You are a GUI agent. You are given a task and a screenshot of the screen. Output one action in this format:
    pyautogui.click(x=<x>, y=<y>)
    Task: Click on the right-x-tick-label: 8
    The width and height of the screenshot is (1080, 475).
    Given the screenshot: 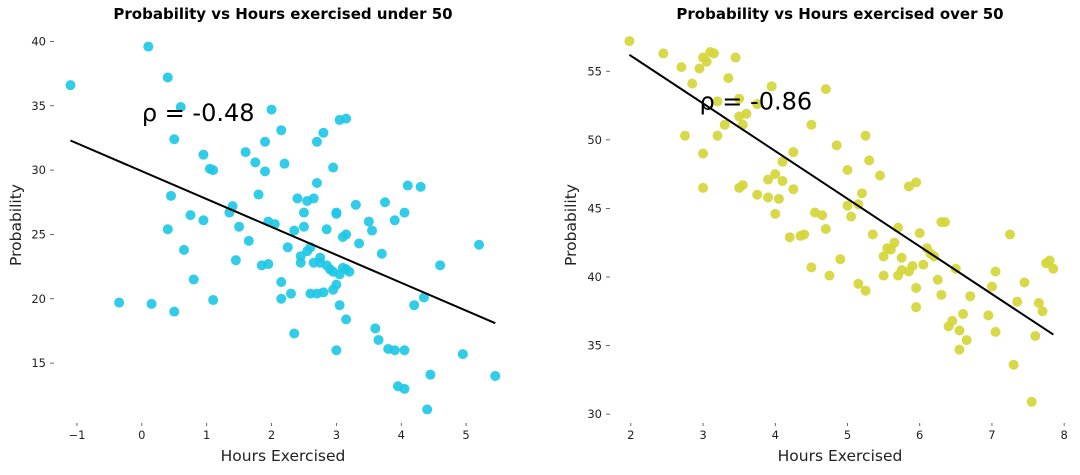 What is the action you would take?
    pyautogui.click(x=1064, y=435)
    